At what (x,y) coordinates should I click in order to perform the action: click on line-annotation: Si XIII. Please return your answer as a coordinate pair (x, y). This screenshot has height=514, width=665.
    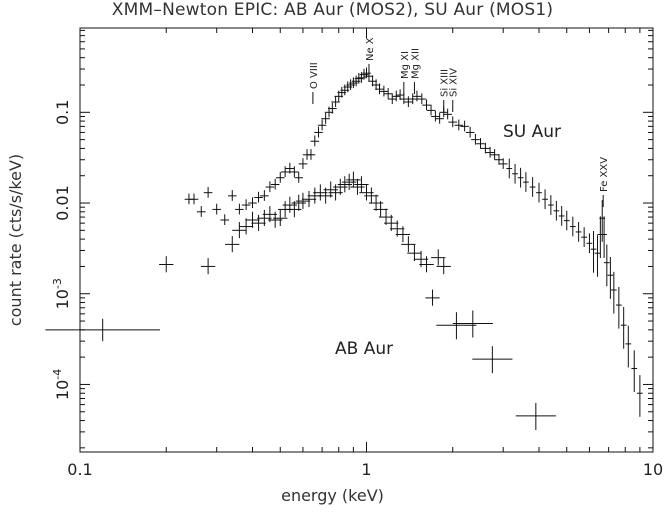
    Looking at the image, I should click on (445, 83).